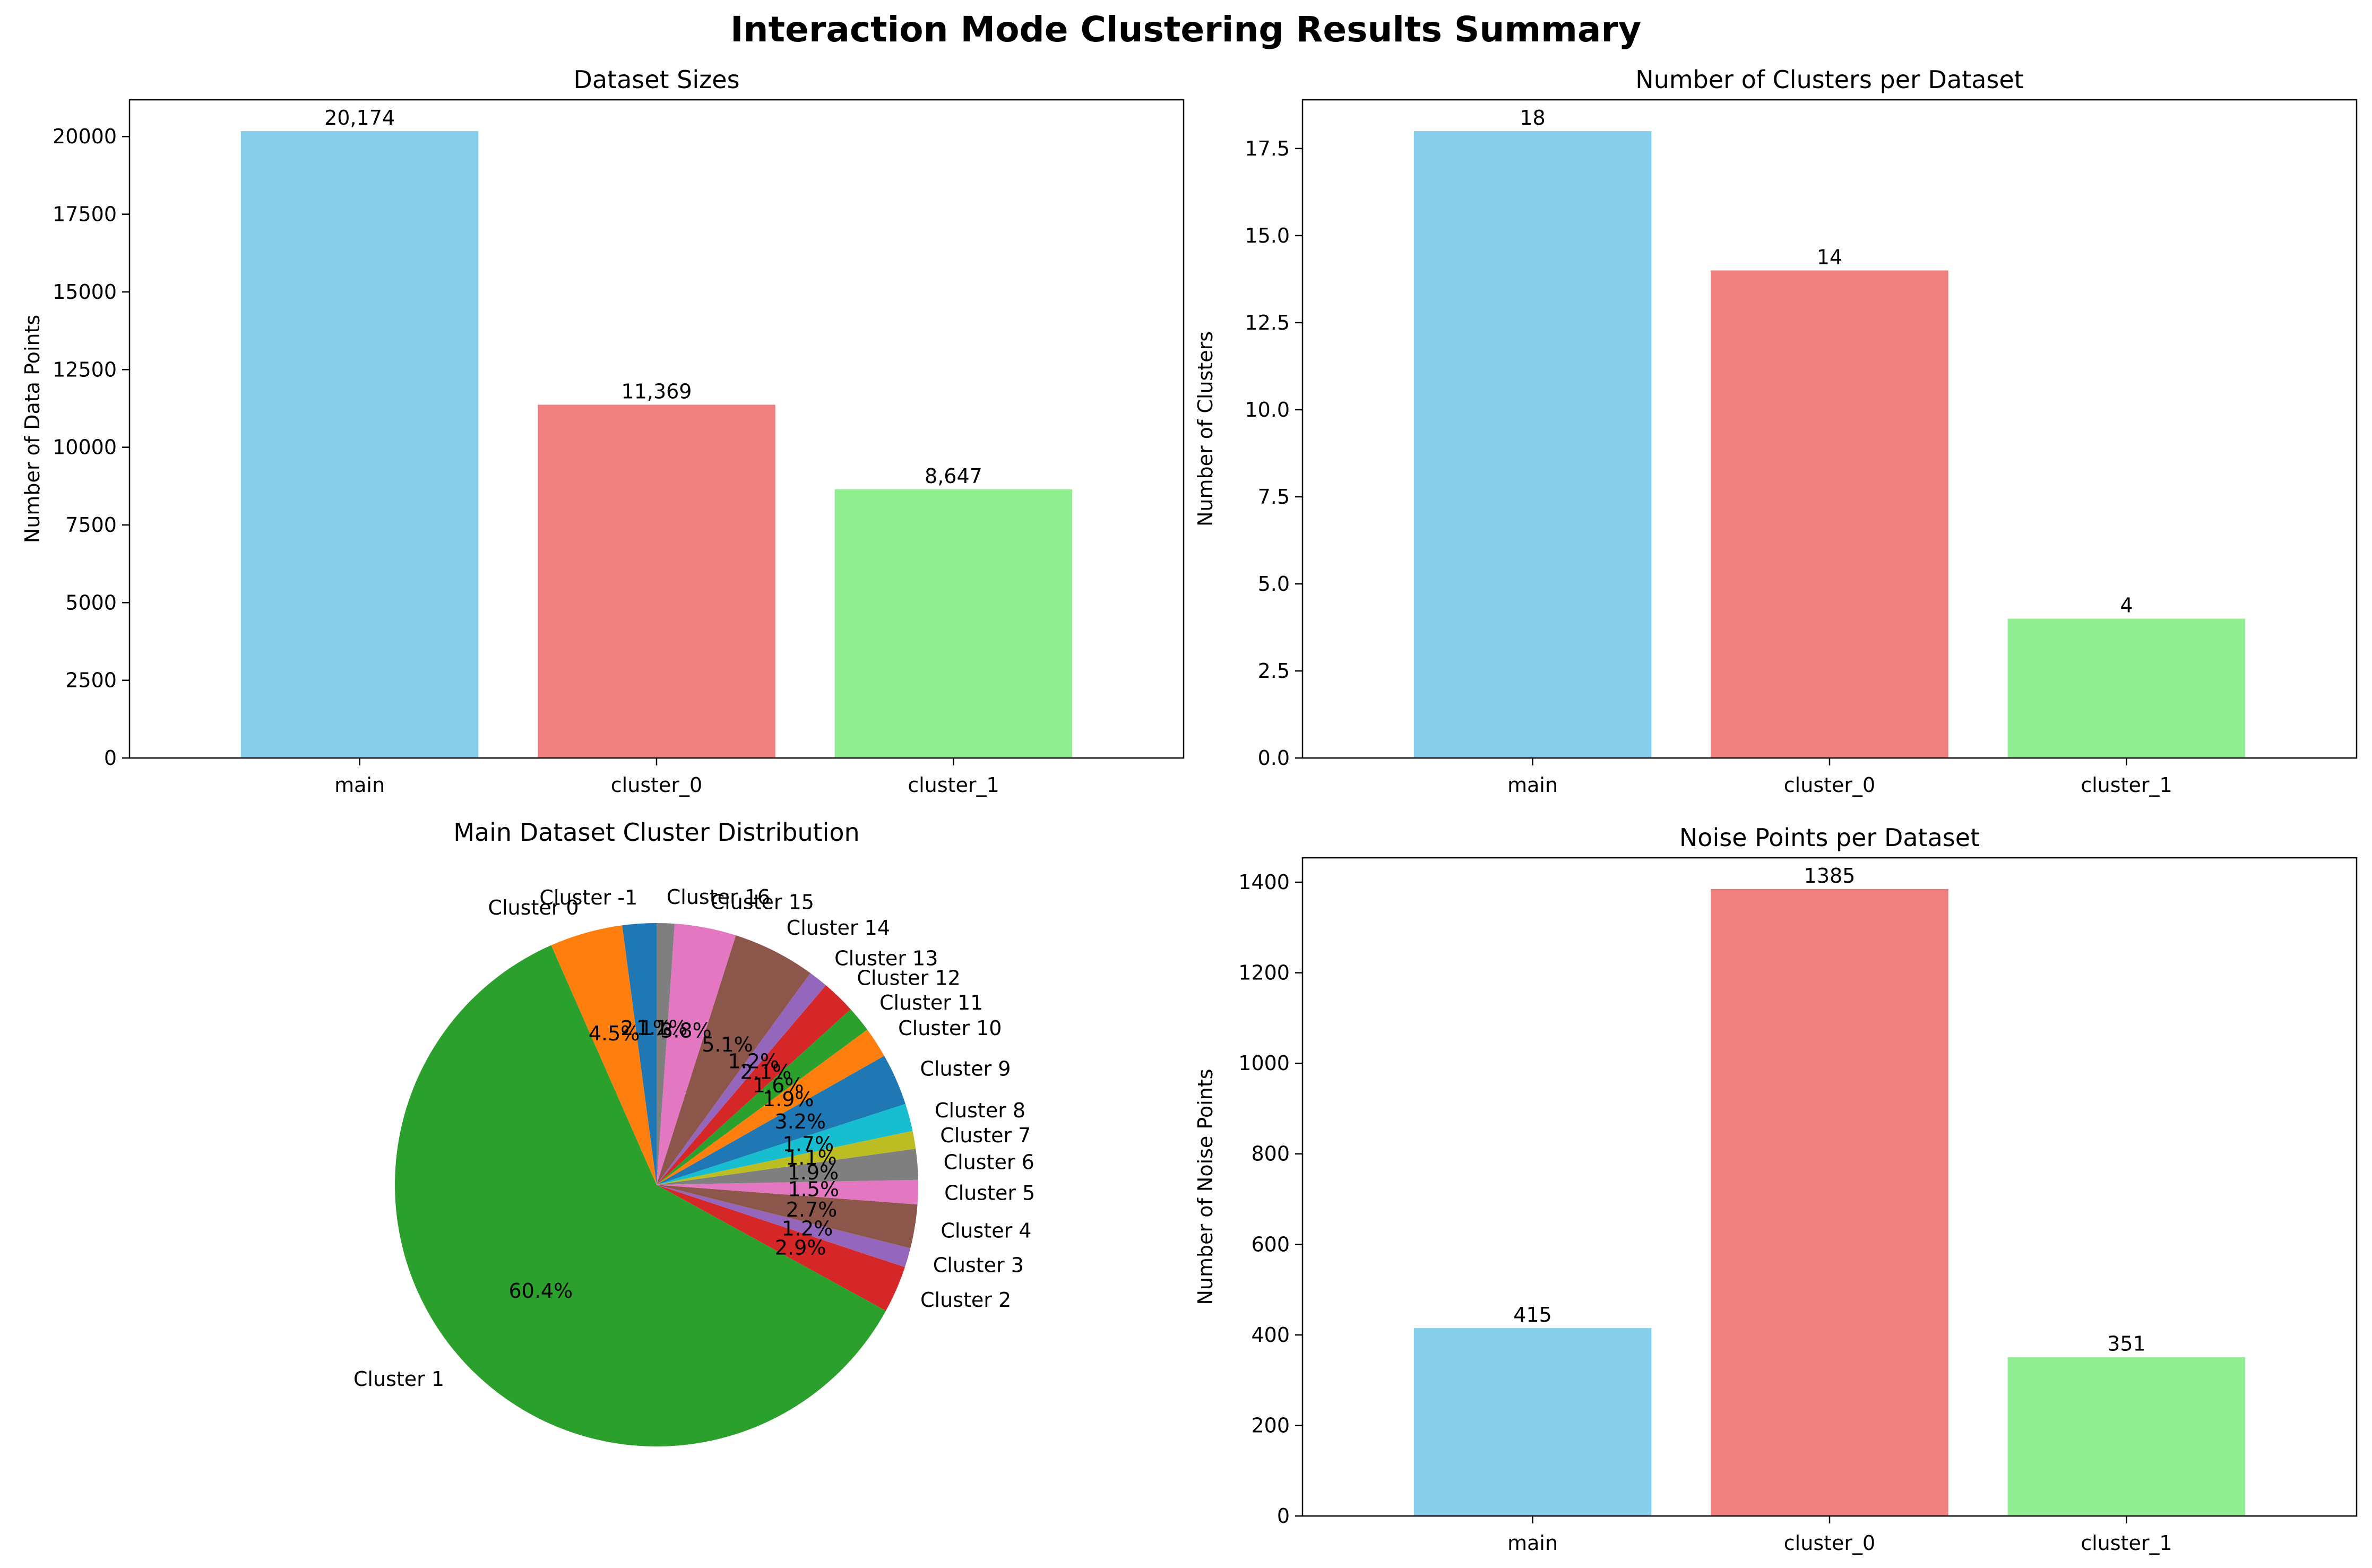 The height and width of the screenshot is (1568, 2372). What do you see at coordinates (686, 1030) in the screenshot?
I see `pie-slice-percent: 3.8%` at bounding box center [686, 1030].